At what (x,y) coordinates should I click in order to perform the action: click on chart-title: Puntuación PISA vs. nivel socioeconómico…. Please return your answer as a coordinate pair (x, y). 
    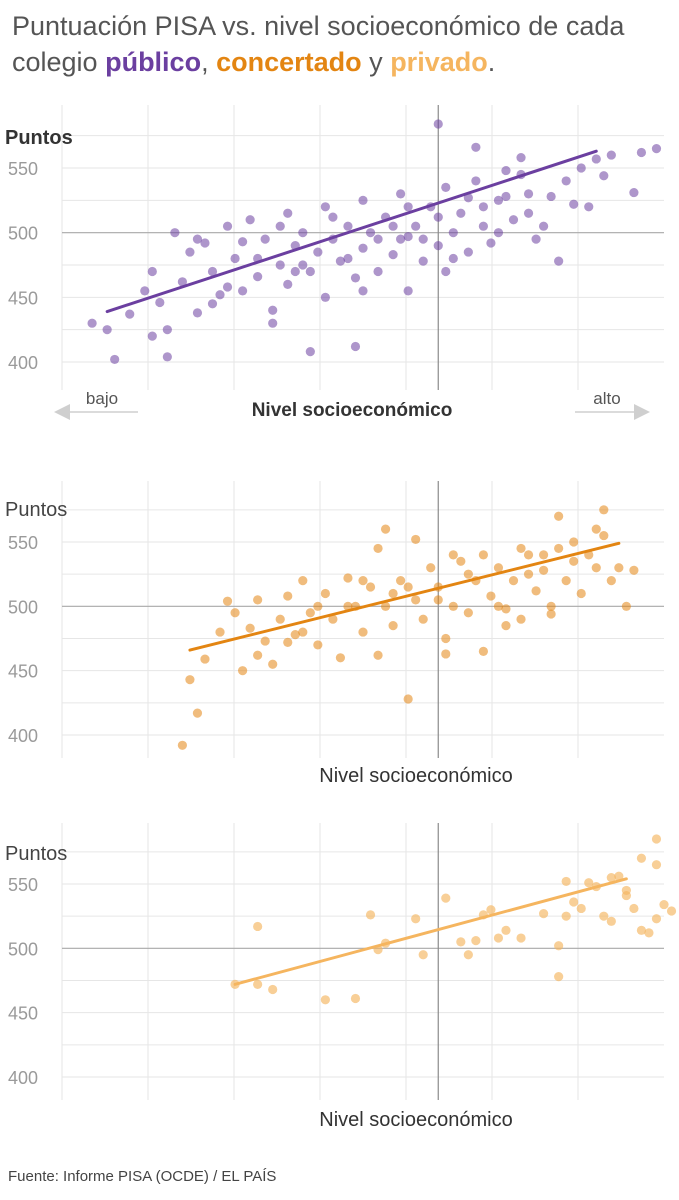
    Looking at the image, I should click on (342, 44).